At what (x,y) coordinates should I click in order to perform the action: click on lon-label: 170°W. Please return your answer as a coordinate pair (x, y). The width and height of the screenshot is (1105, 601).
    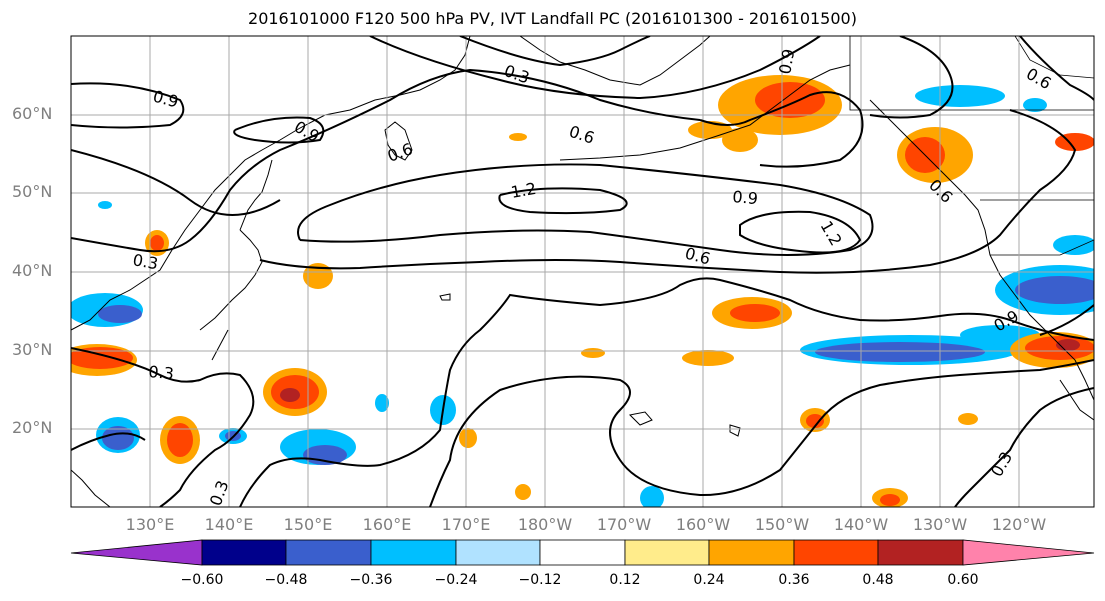
    Looking at the image, I should click on (624, 524).